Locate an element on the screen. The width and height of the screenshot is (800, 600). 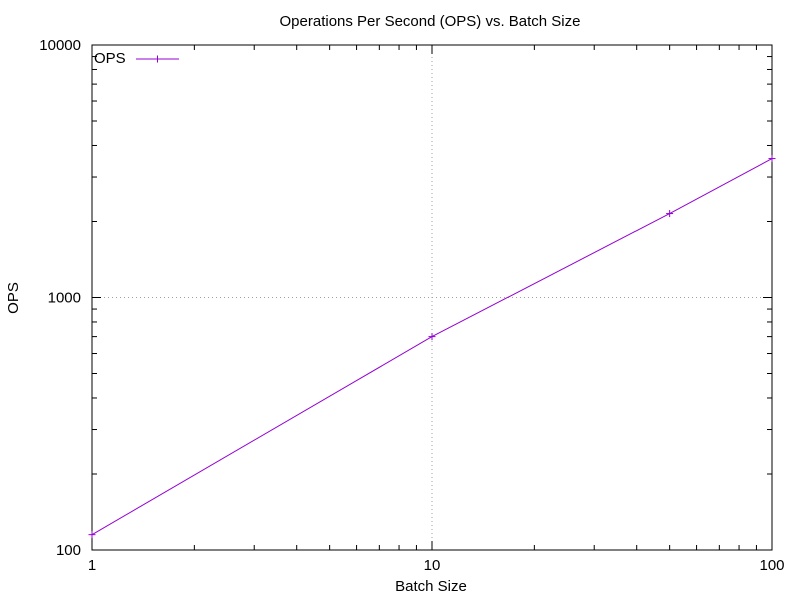
y-tick-label: 1000 is located at coordinates (64, 298).